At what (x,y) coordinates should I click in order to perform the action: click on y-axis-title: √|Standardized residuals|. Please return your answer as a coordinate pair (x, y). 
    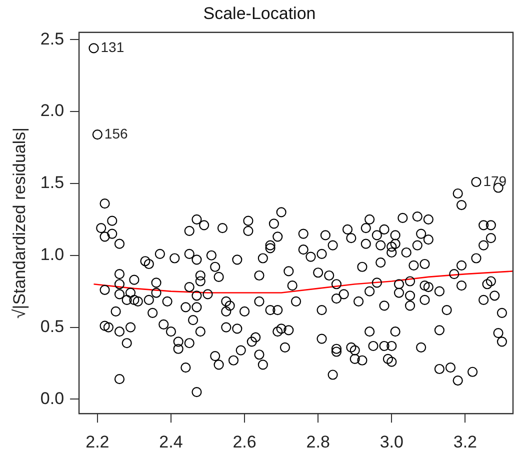
    Looking at the image, I should click on (19, 223).